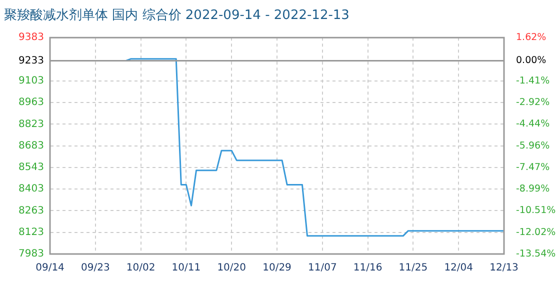 The image size is (560, 300). Describe the element at coordinates (31, 102) in the screenshot. I see `y-tick-label: 8963` at that location.